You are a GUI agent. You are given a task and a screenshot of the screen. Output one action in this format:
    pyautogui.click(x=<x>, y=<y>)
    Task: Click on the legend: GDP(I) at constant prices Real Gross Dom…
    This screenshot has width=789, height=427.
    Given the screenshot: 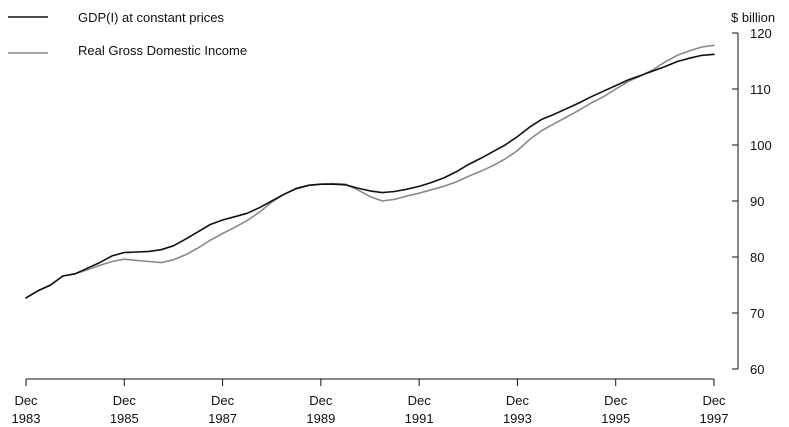 What is the action you would take?
    pyautogui.click(x=127, y=34)
    